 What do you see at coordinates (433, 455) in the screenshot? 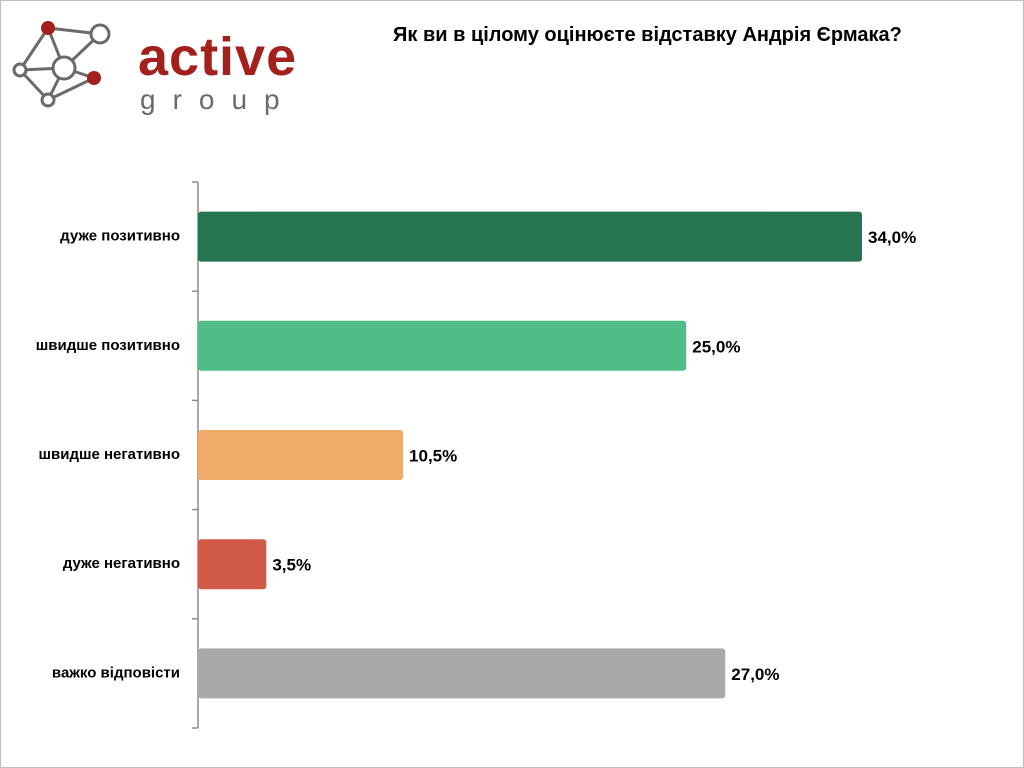
I see `value-label: 10,5%` at bounding box center [433, 455].